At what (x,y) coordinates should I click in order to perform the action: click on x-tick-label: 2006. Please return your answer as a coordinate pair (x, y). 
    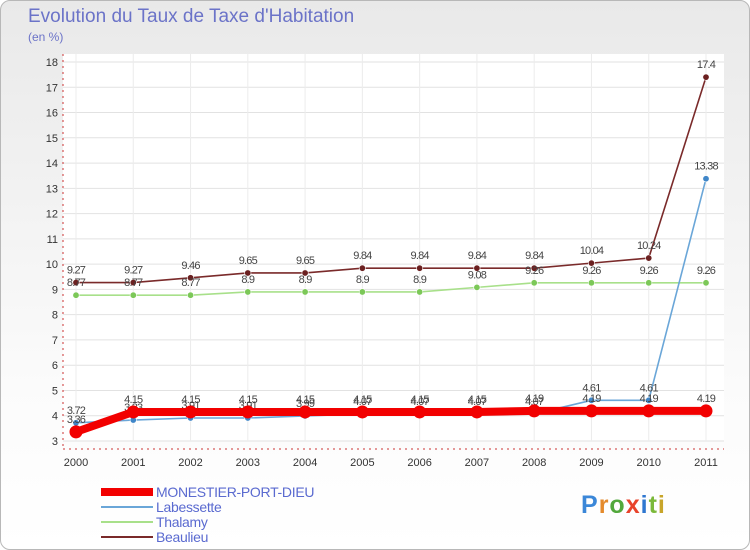
    Looking at the image, I should click on (419, 463).